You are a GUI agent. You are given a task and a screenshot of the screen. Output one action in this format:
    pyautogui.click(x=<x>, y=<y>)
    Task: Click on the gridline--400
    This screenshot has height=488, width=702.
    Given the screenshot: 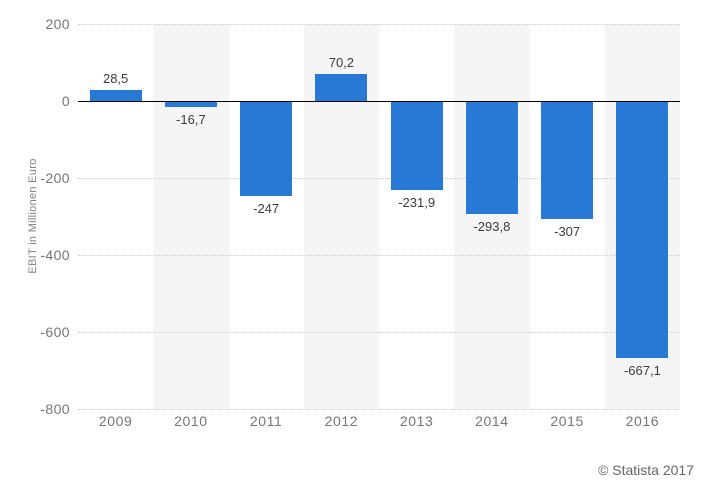 What is the action you would take?
    pyautogui.click(x=379, y=255)
    